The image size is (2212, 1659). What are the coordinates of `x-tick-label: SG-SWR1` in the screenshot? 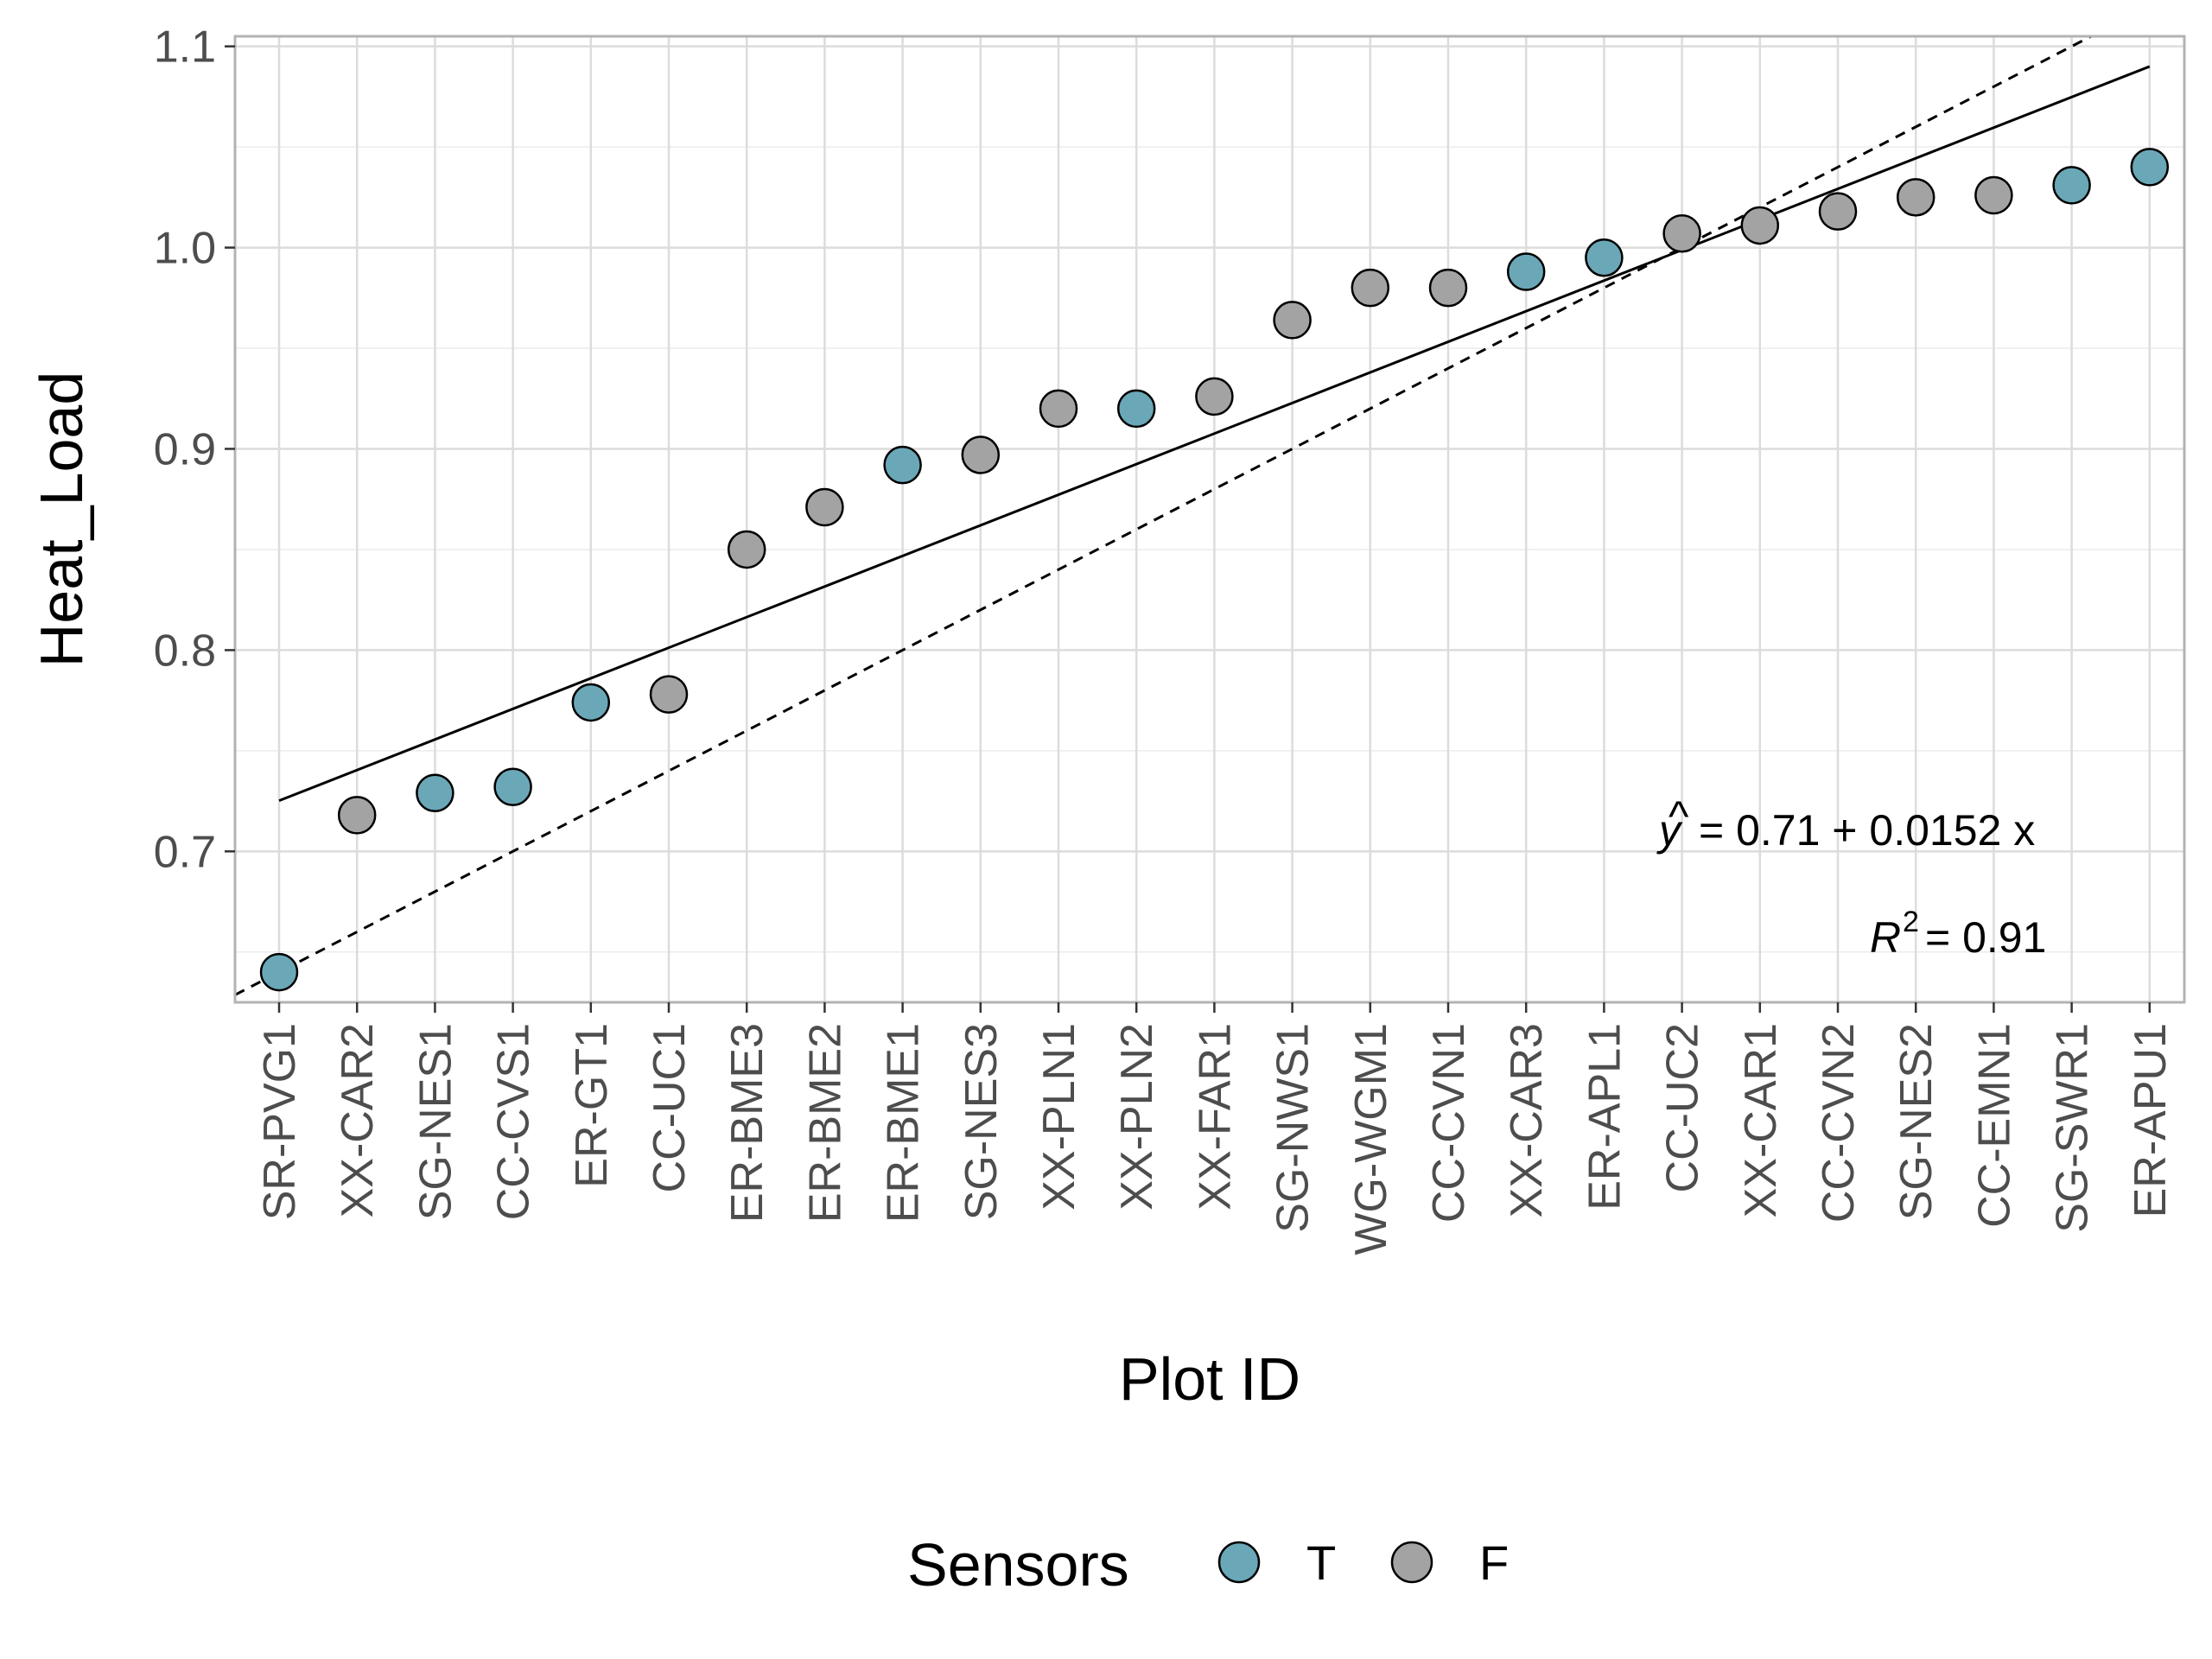 It's located at (2073, 1128).